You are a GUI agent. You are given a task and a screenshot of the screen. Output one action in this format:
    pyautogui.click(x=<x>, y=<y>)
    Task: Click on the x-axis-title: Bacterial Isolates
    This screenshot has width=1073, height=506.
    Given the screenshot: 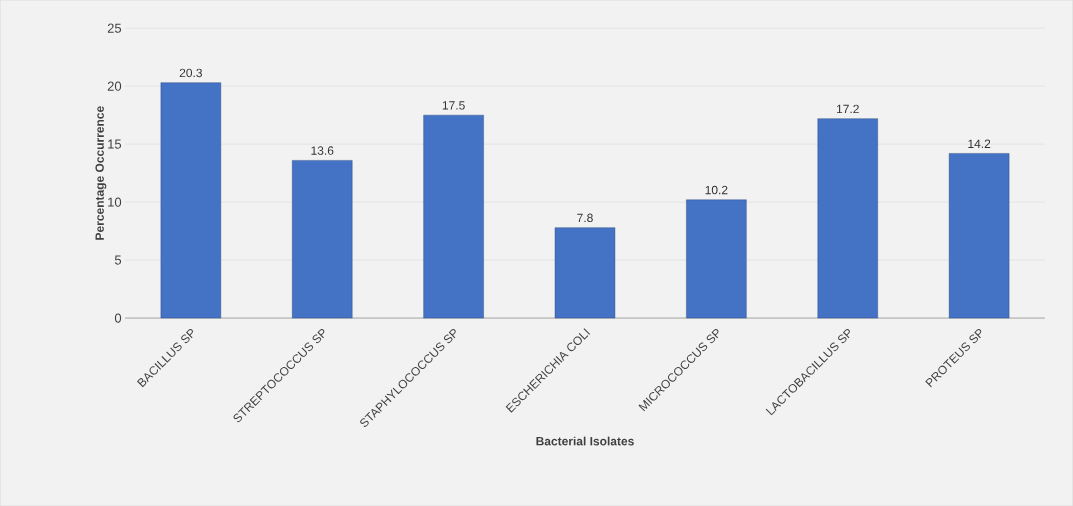 What is the action you would take?
    pyautogui.click(x=585, y=441)
    